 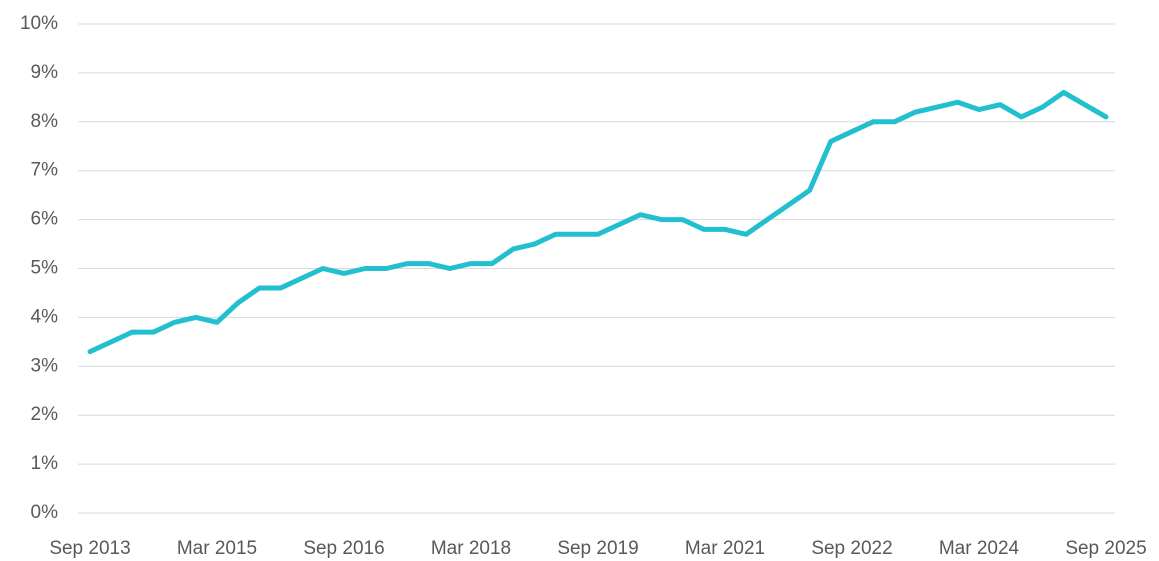 I want to click on y-tick-label: 2%, so click(x=45, y=414).